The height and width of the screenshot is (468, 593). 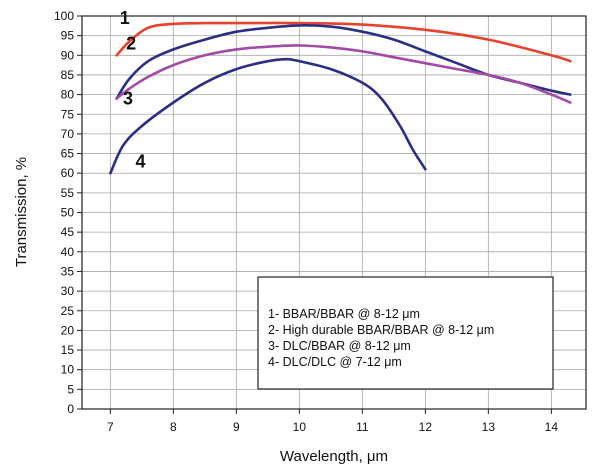 What do you see at coordinates (68, 154) in the screenshot?
I see `y-tick-label: 65` at bounding box center [68, 154].